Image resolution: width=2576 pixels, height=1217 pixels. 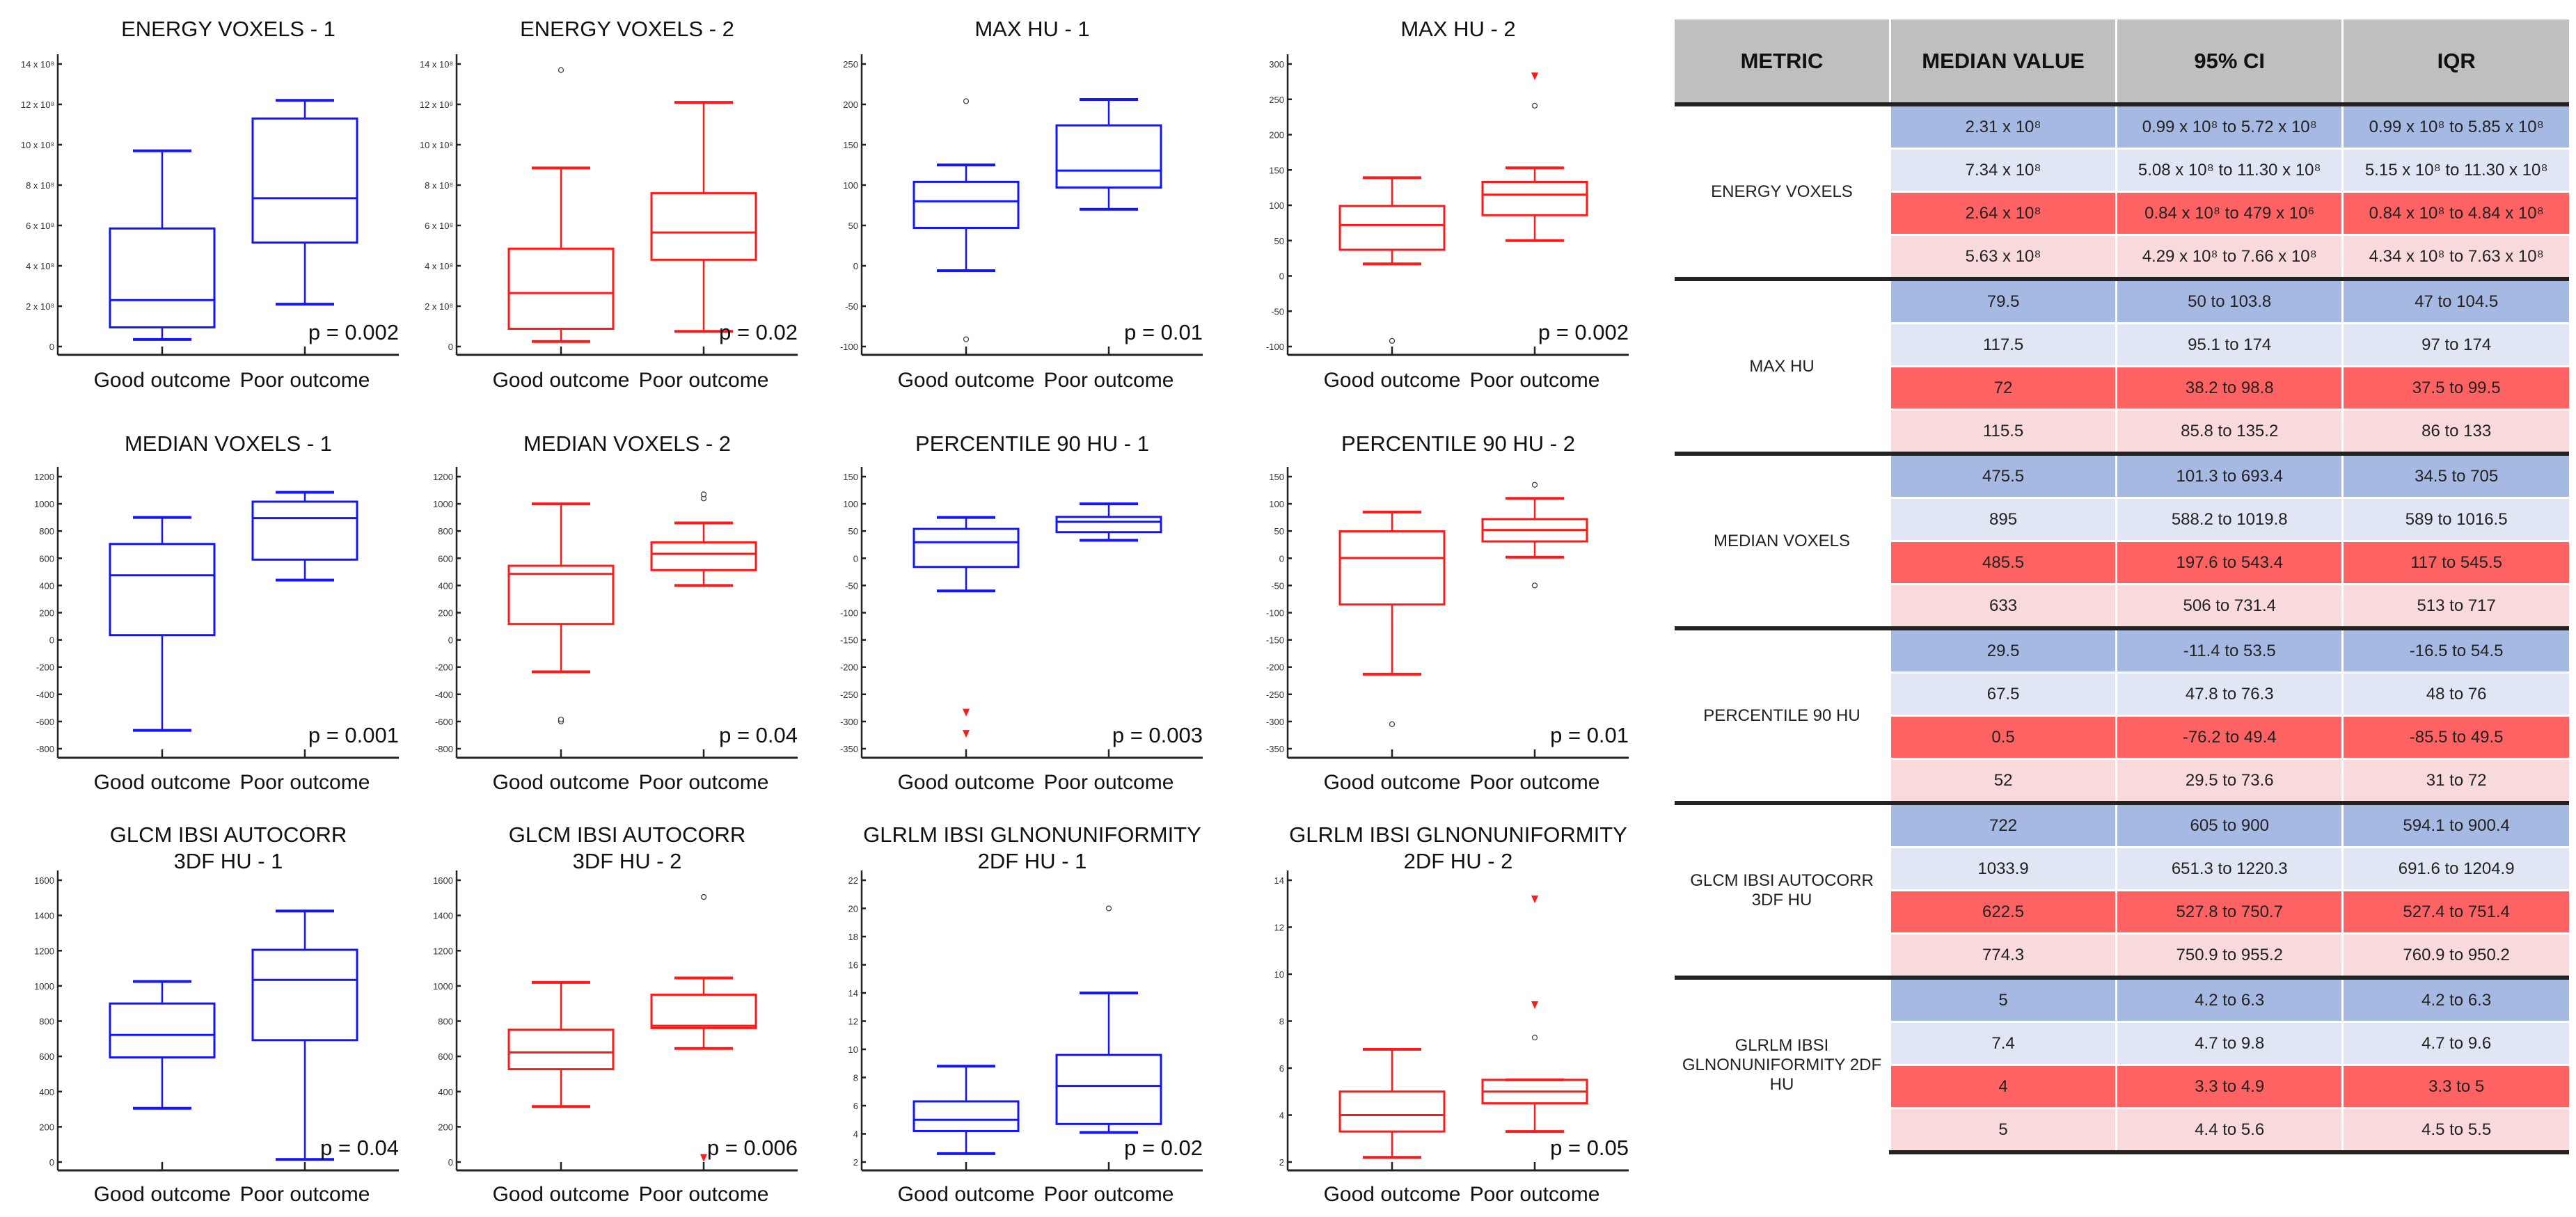 What do you see at coordinates (855, 1106) in the screenshot?
I see `y-tick-label: 6` at bounding box center [855, 1106].